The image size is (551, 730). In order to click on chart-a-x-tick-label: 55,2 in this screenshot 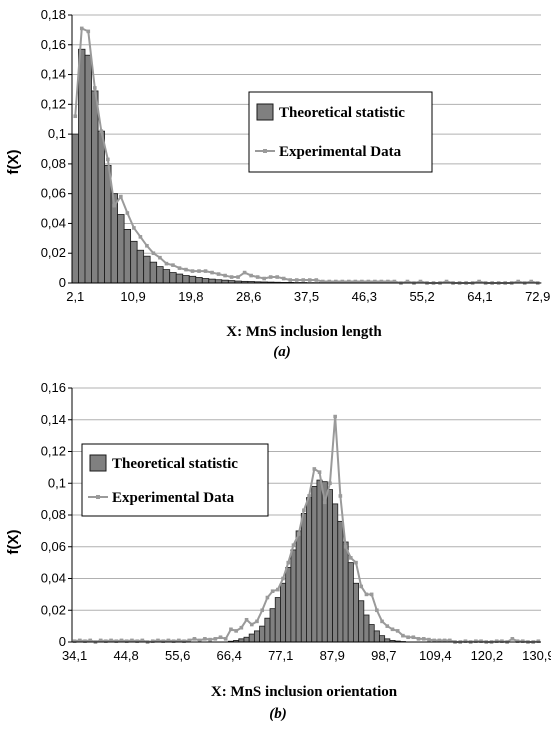, I will do `click(421, 296)`.